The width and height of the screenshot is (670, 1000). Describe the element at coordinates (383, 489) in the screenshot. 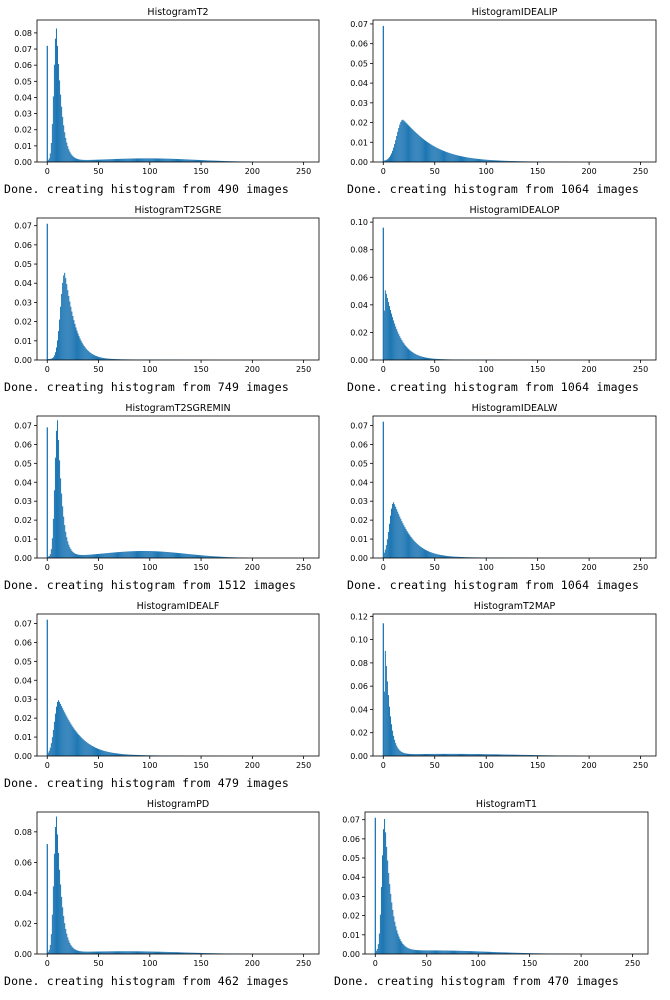

I see `histogram-spike-bar` at that location.